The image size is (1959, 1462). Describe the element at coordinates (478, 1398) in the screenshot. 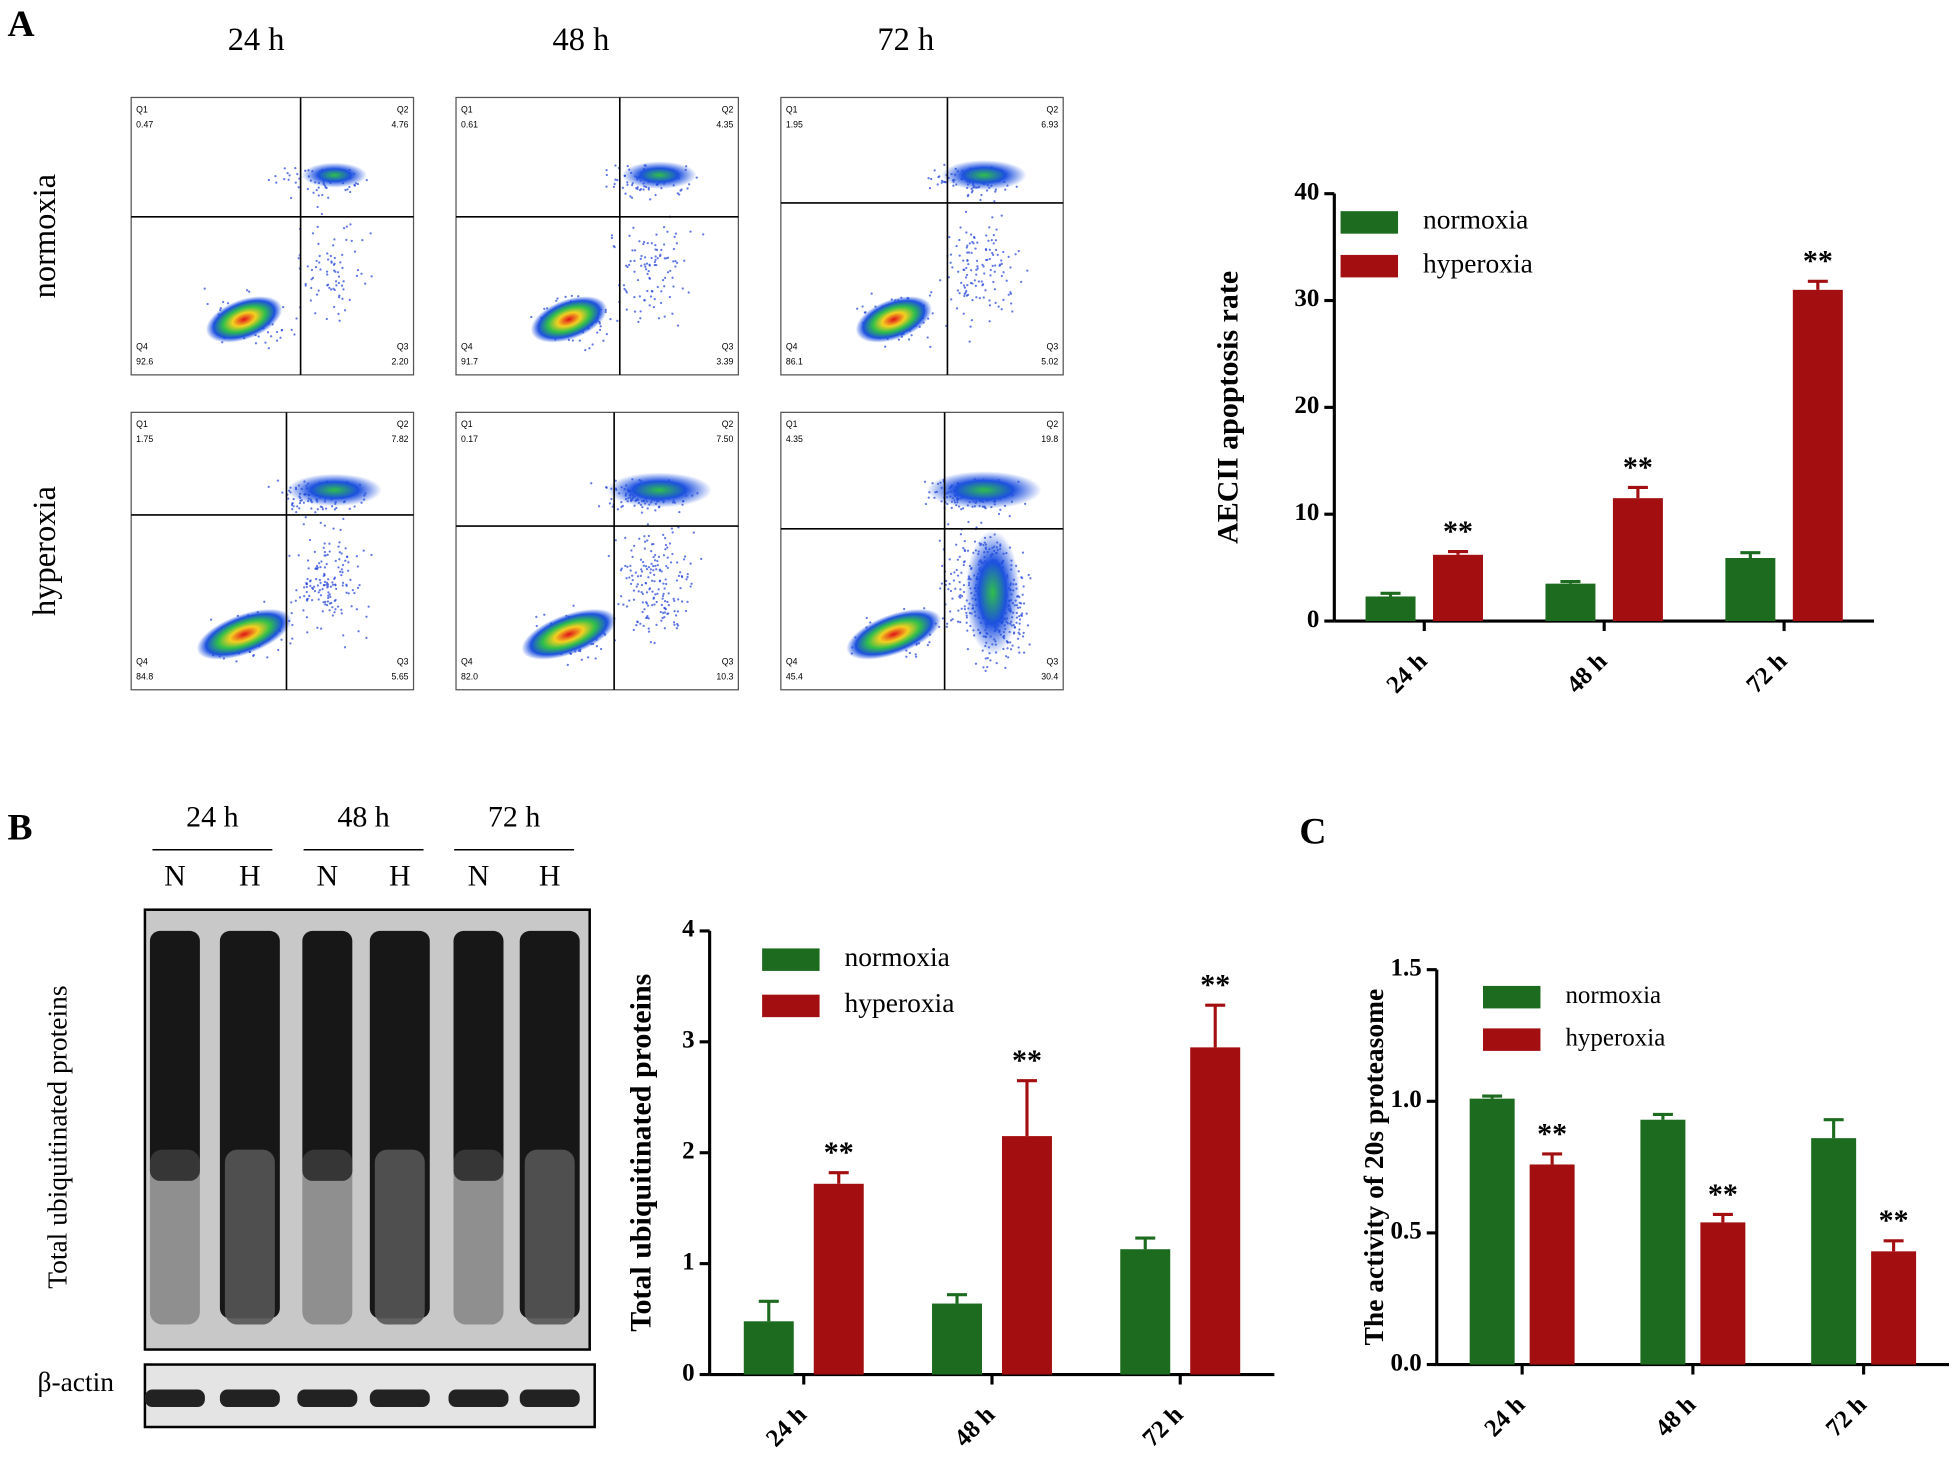

I see `actin-band` at that location.